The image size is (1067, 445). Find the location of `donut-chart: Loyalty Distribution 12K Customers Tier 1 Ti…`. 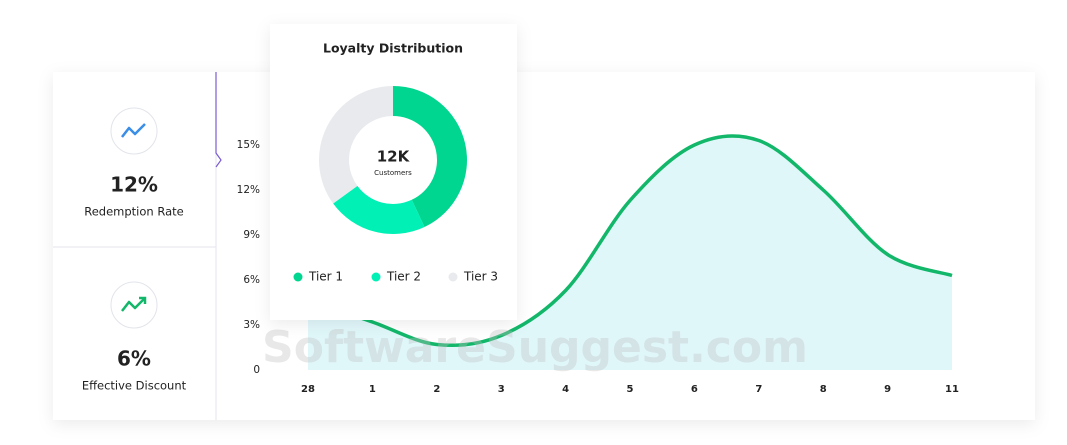

donut-chart: Loyalty Distribution 12K Customers Tier 1 Ti… is located at coordinates (395, 162).